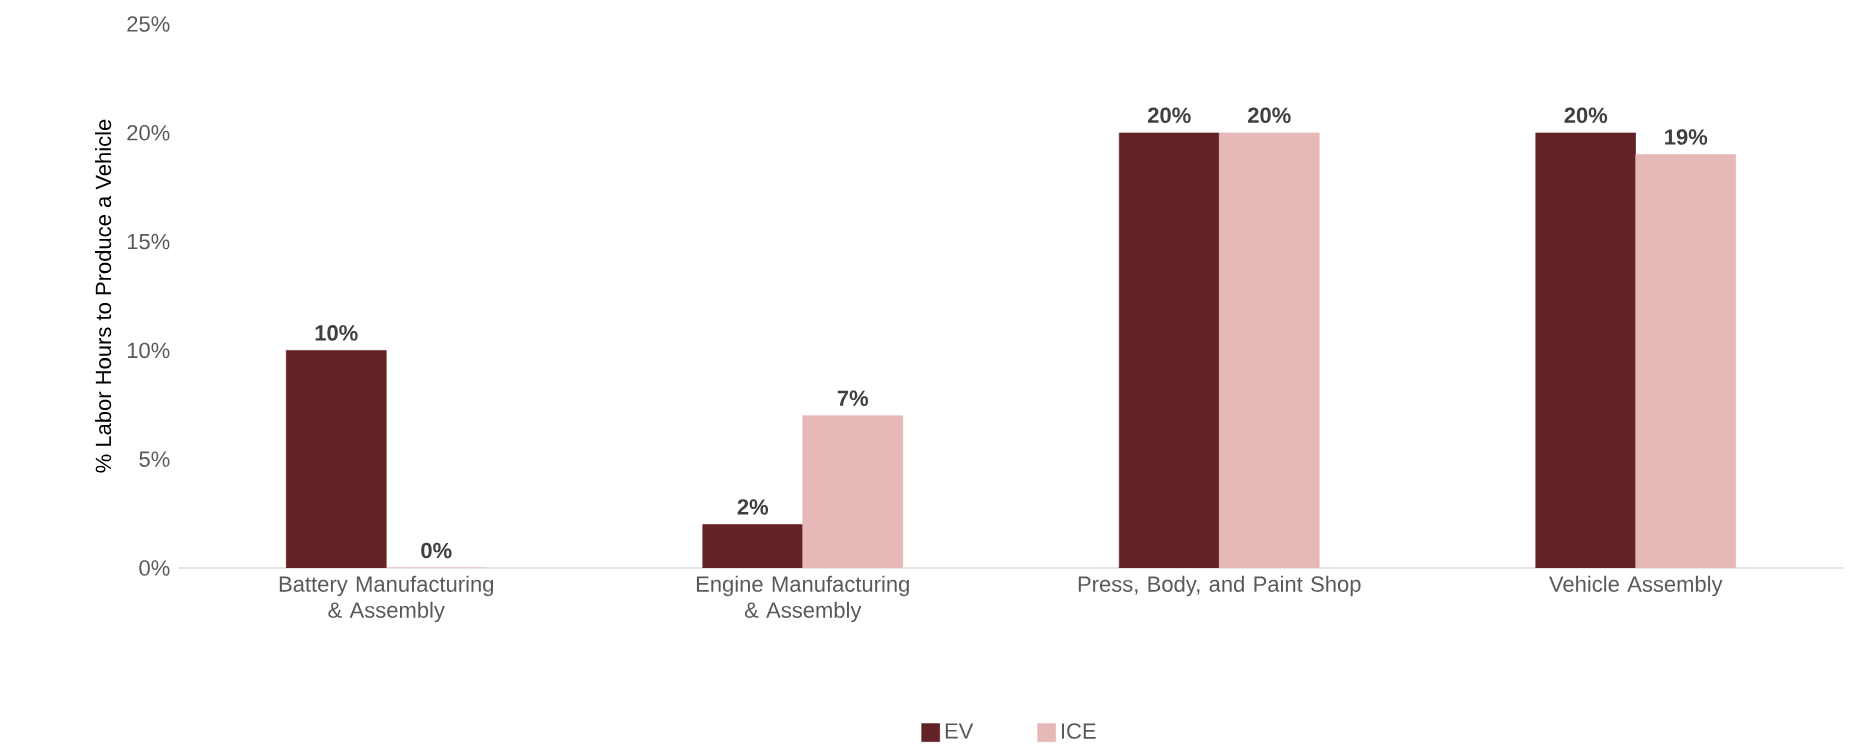  I want to click on y-tick-label: 20%, so click(148, 133).